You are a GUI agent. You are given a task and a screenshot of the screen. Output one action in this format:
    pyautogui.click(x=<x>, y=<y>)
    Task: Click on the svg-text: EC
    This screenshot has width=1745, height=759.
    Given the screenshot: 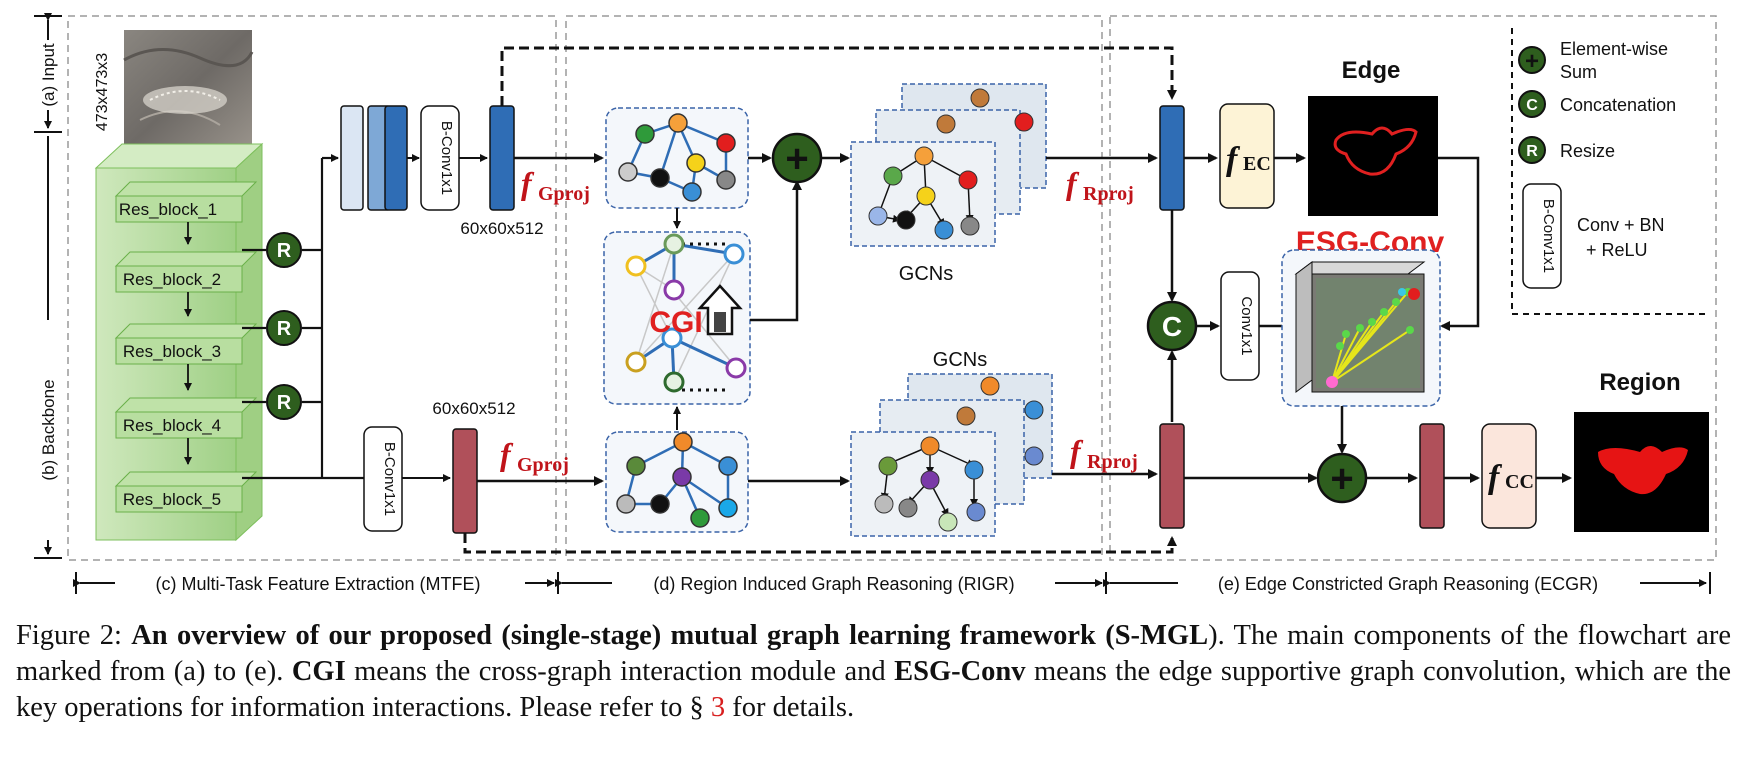 What is the action you would take?
    pyautogui.click(x=1257, y=164)
    